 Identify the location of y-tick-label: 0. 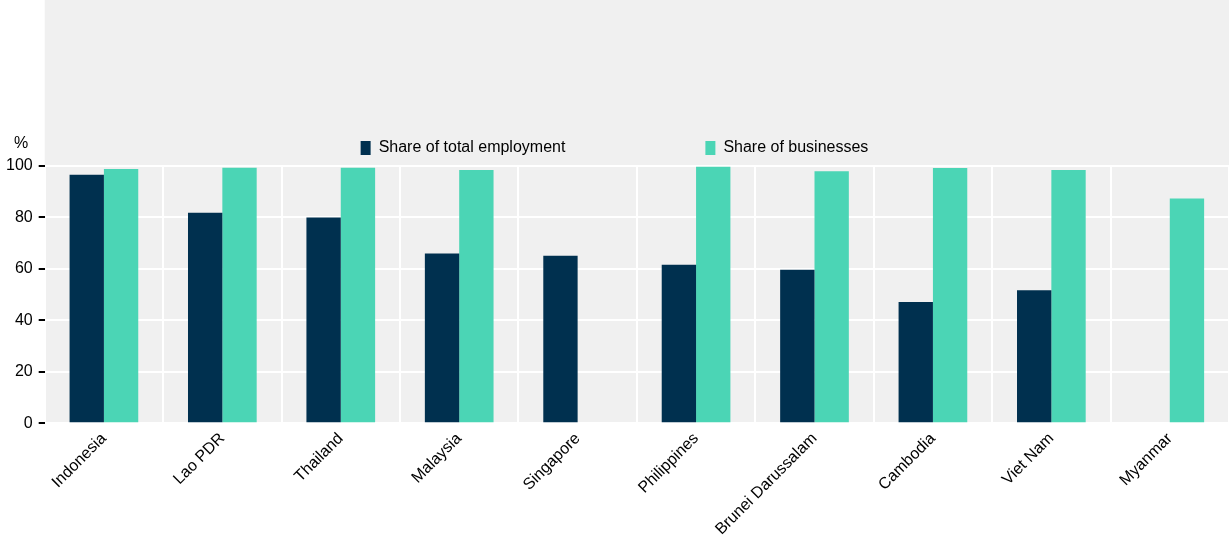
(28, 422).